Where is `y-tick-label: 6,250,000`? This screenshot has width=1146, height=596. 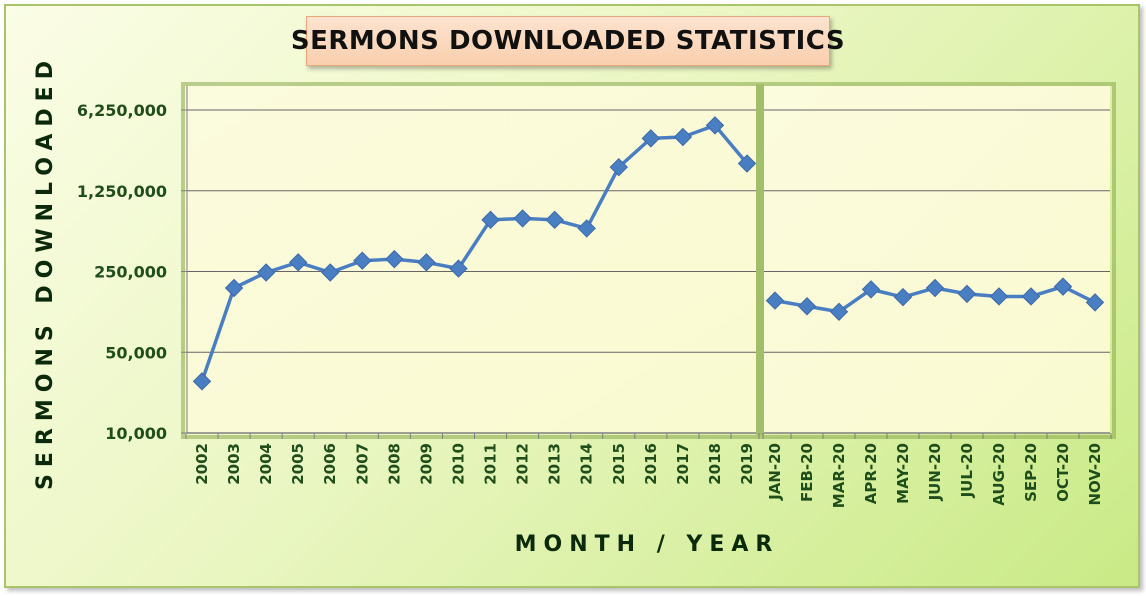 y-tick-label: 6,250,000 is located at coordinates (122, 110).